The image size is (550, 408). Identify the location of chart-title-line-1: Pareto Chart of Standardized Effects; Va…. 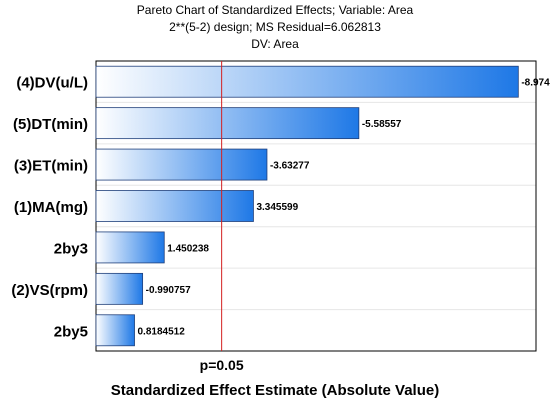
(275, 10).